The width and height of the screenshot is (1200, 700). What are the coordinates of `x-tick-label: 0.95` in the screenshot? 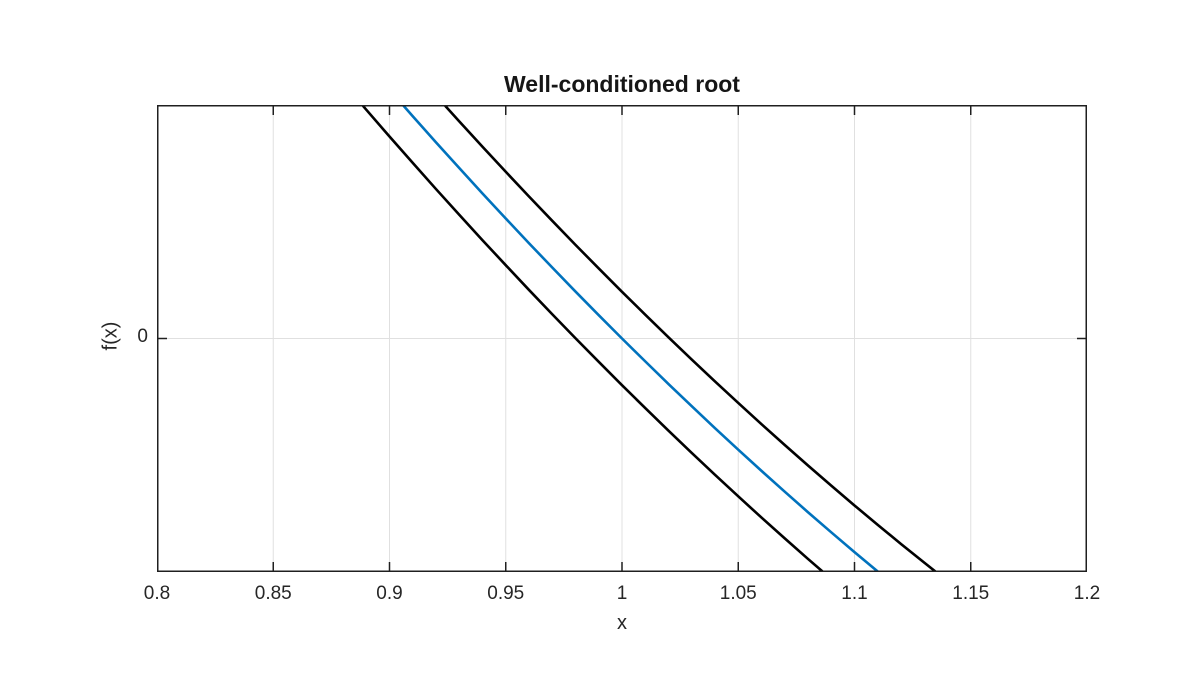 It's located at (506, 593).